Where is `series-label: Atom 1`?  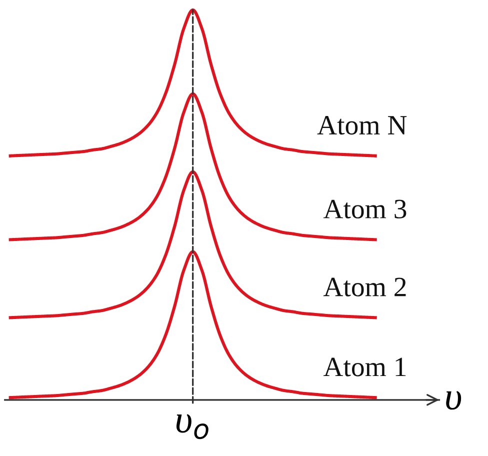 series-label: Atom 1 is located at coordinates (364, 367).